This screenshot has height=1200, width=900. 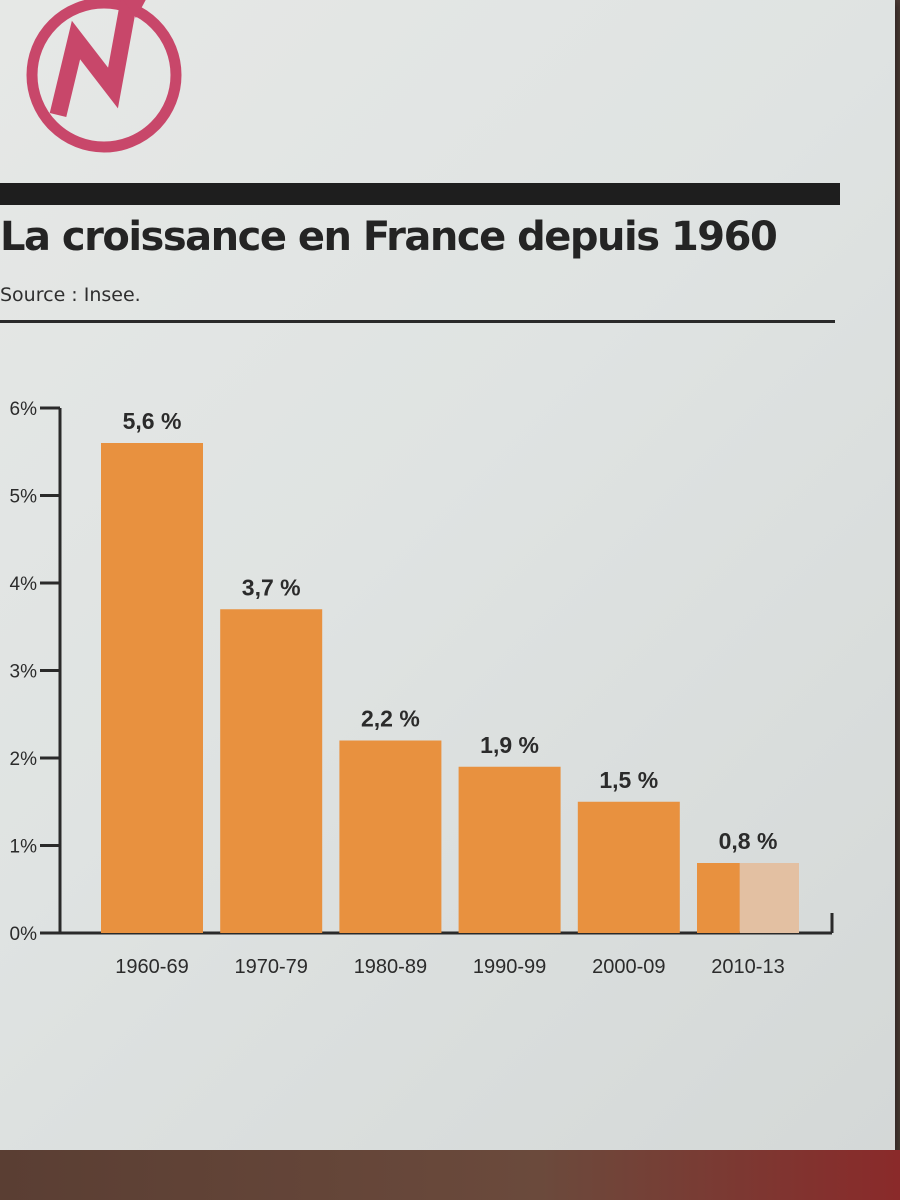 I want to click on n-arrow-circle-logo, so click(x=104, y=76).